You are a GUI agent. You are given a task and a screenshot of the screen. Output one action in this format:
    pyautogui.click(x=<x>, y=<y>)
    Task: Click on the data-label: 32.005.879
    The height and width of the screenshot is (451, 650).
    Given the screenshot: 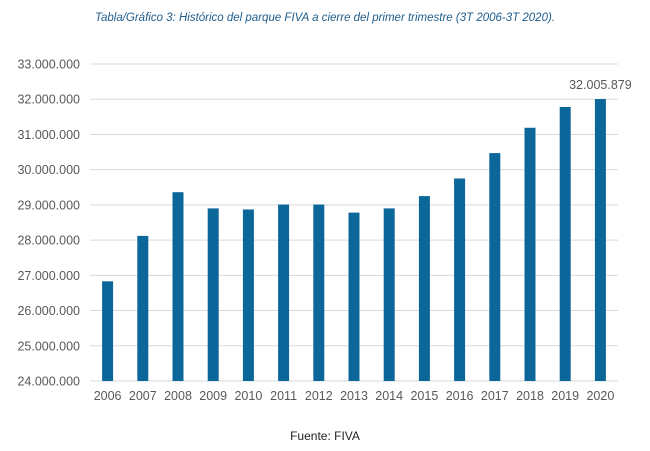 What is the action you would take?
    pyautogui.click(x=600, y=85)
    